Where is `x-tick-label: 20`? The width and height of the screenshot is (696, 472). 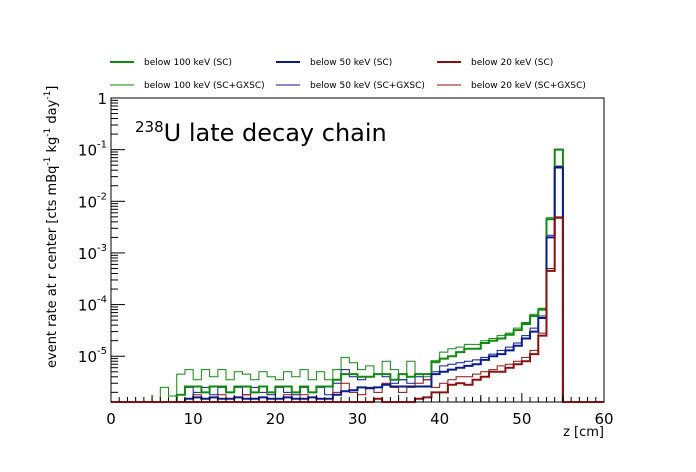
x-tick-label: 20 is located at coordinates (275, 419).